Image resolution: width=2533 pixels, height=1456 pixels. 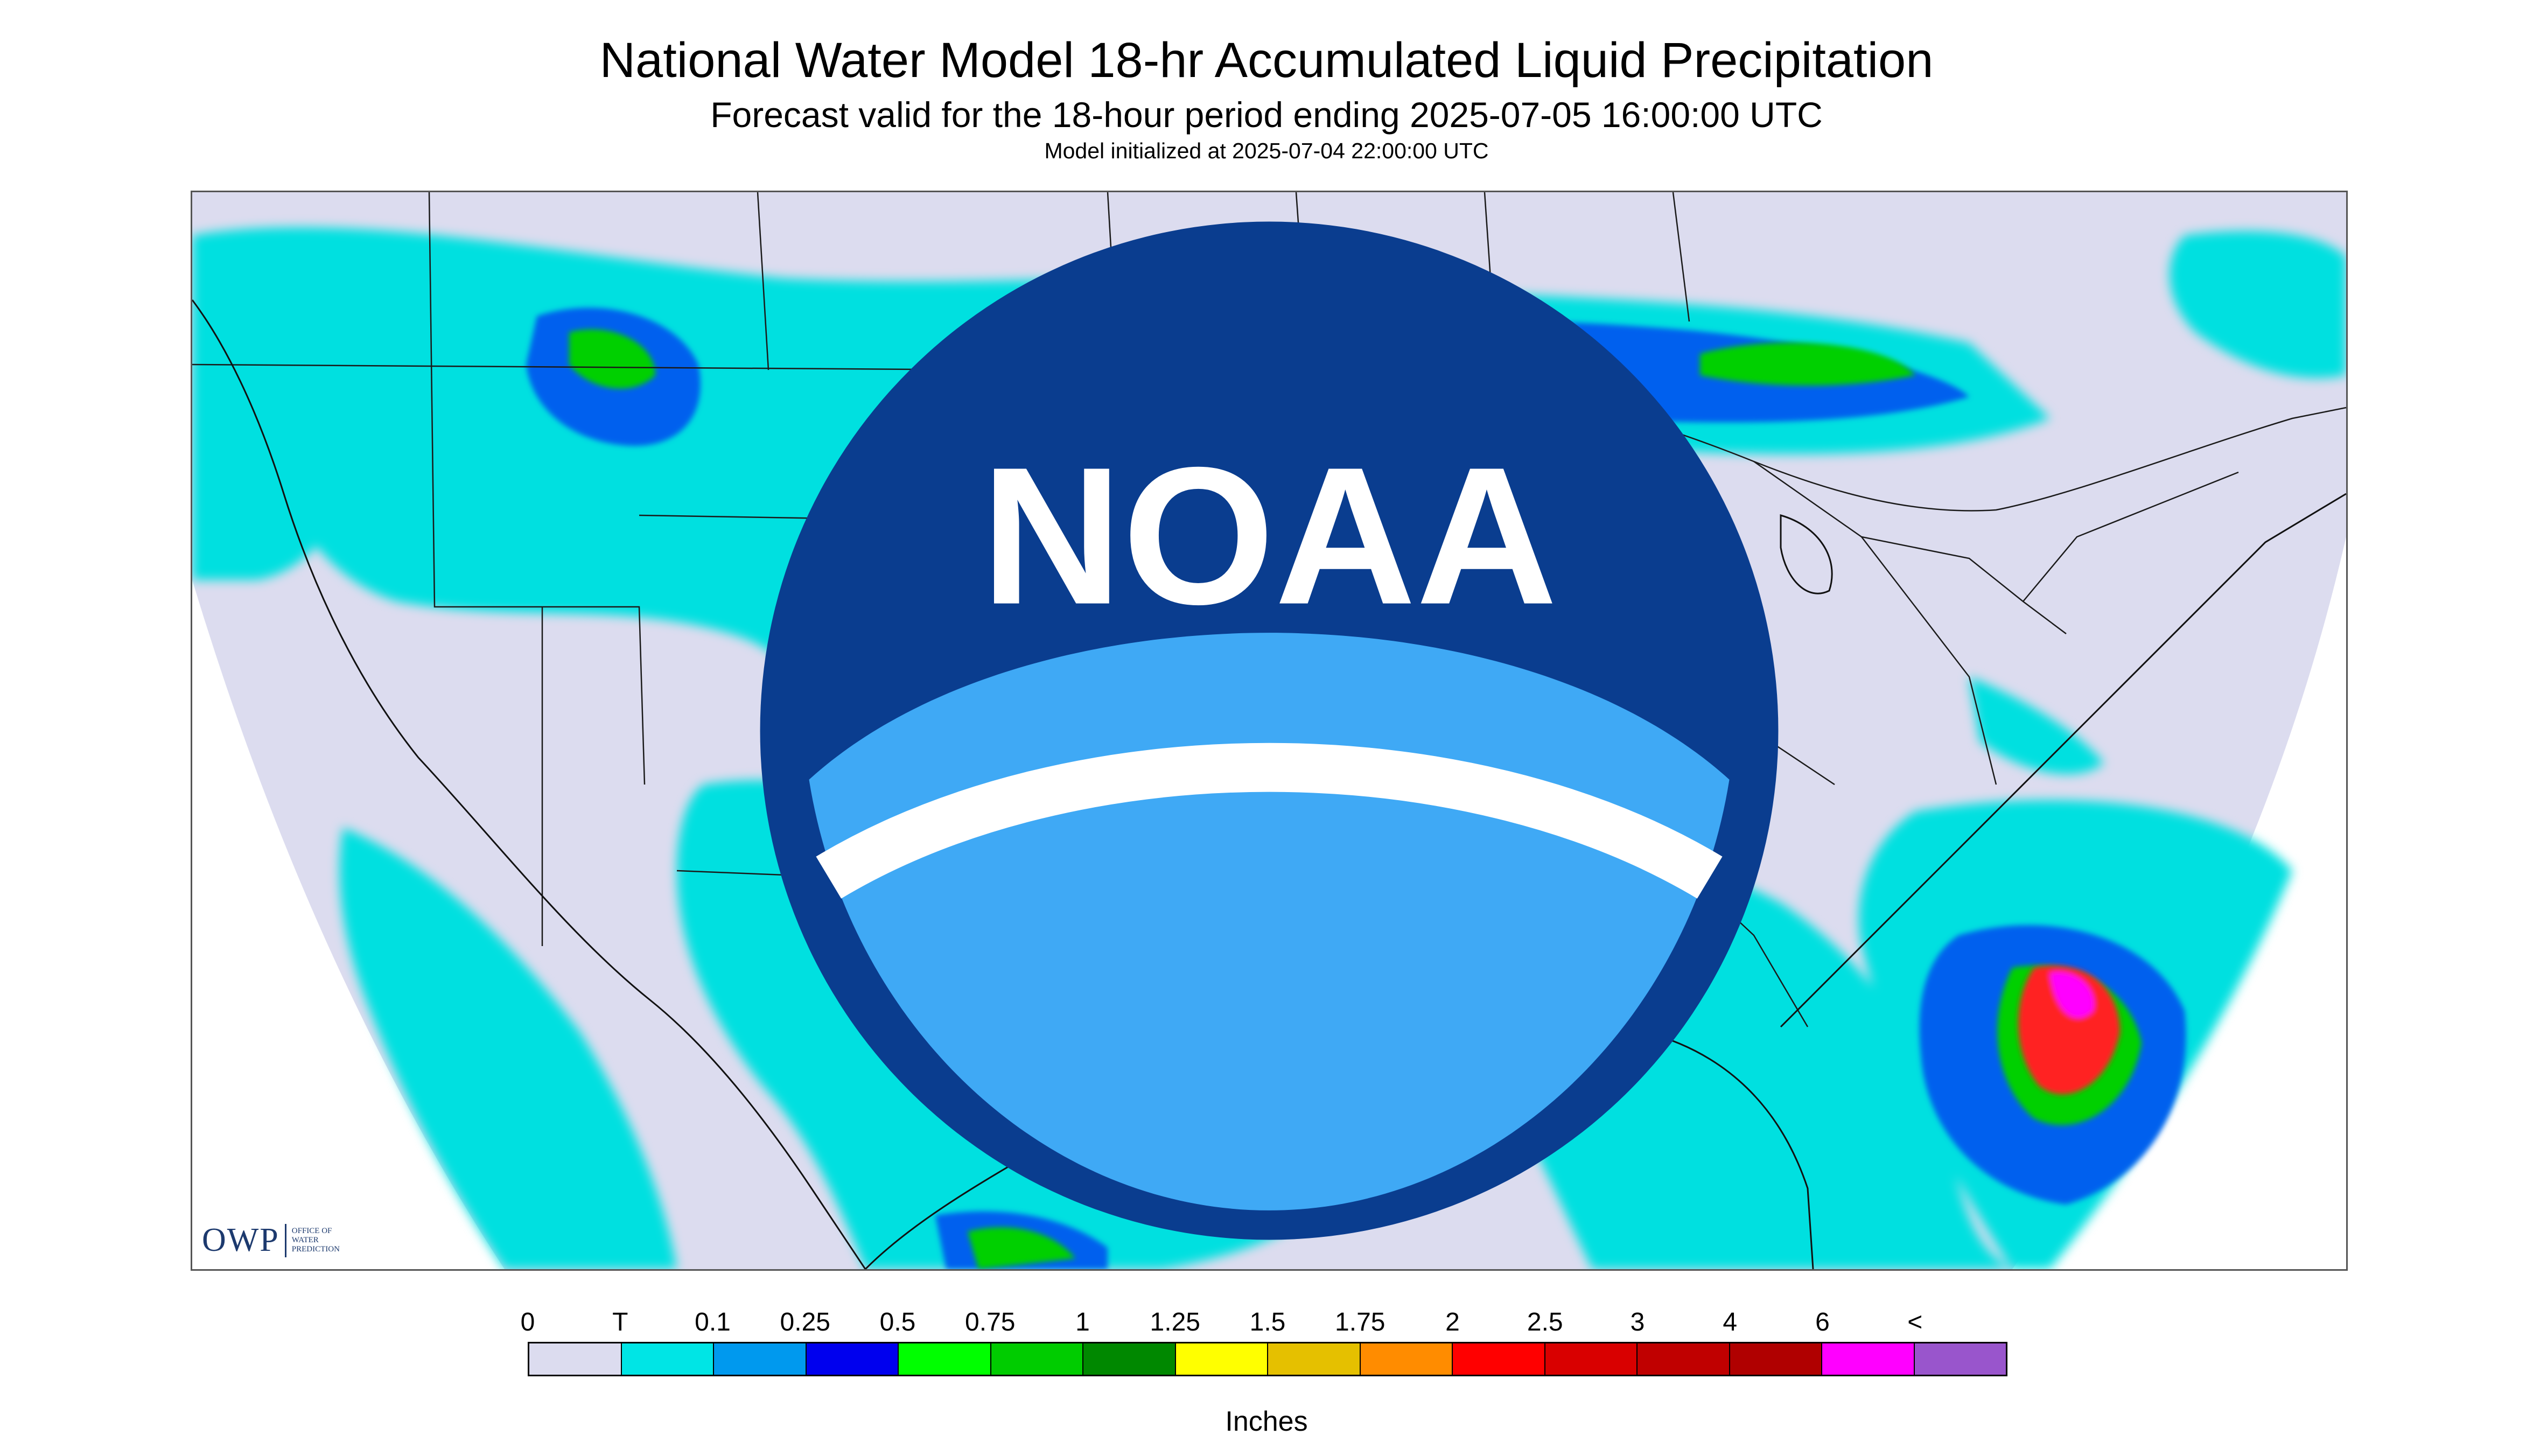 What do you see at coordinates (713, 1322) in the screenshot?
I see `legend-label: 0.1` at bounding box center [713, 1322].